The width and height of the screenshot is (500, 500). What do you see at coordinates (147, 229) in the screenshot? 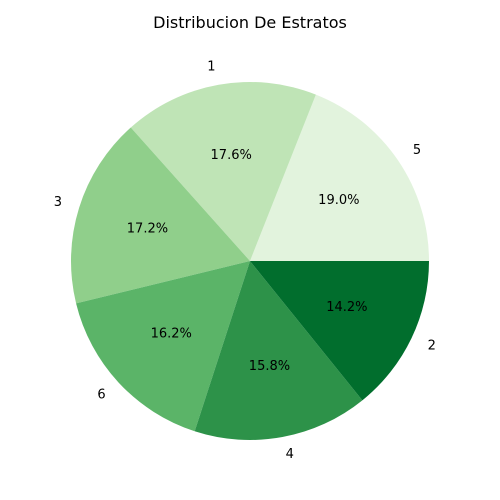
I see `slice-percent-label: 17.2%` at bounding box center [147, 229].